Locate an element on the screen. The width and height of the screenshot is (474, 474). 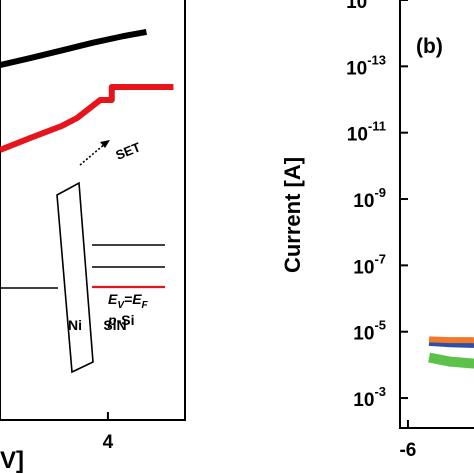
inset-diagram is located at coordinates (82, 277).